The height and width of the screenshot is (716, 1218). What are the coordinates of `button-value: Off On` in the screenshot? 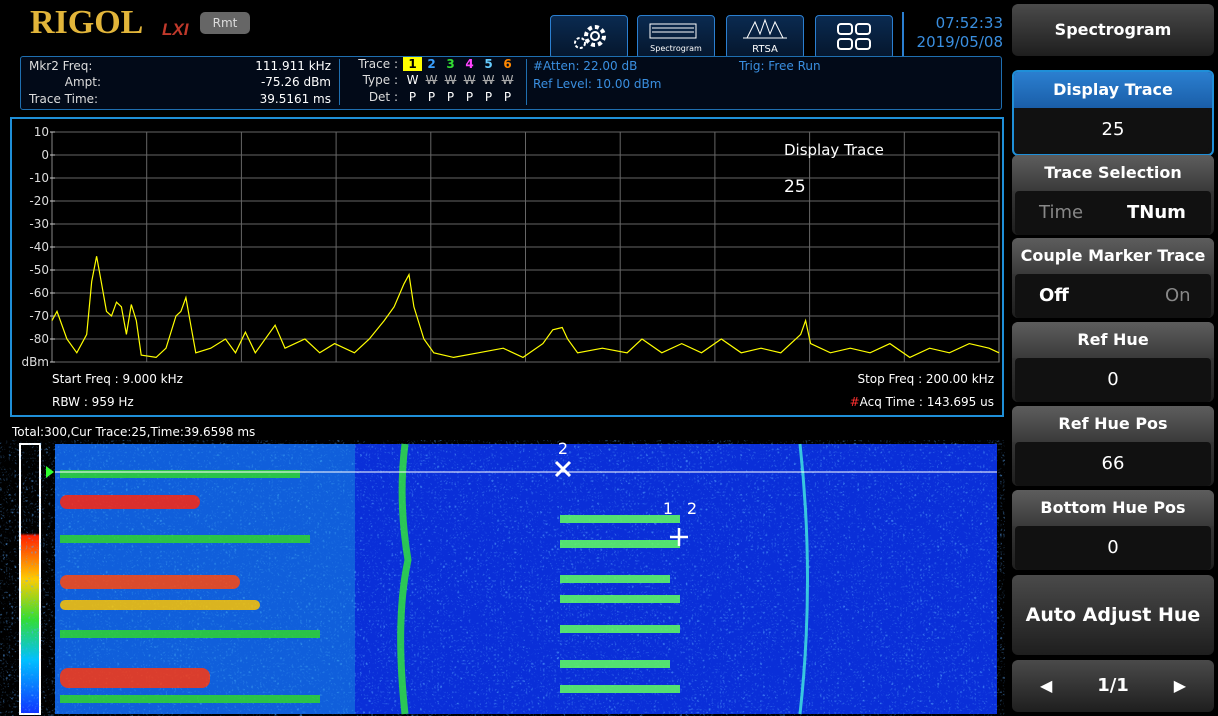 It's located at (1113, 296).